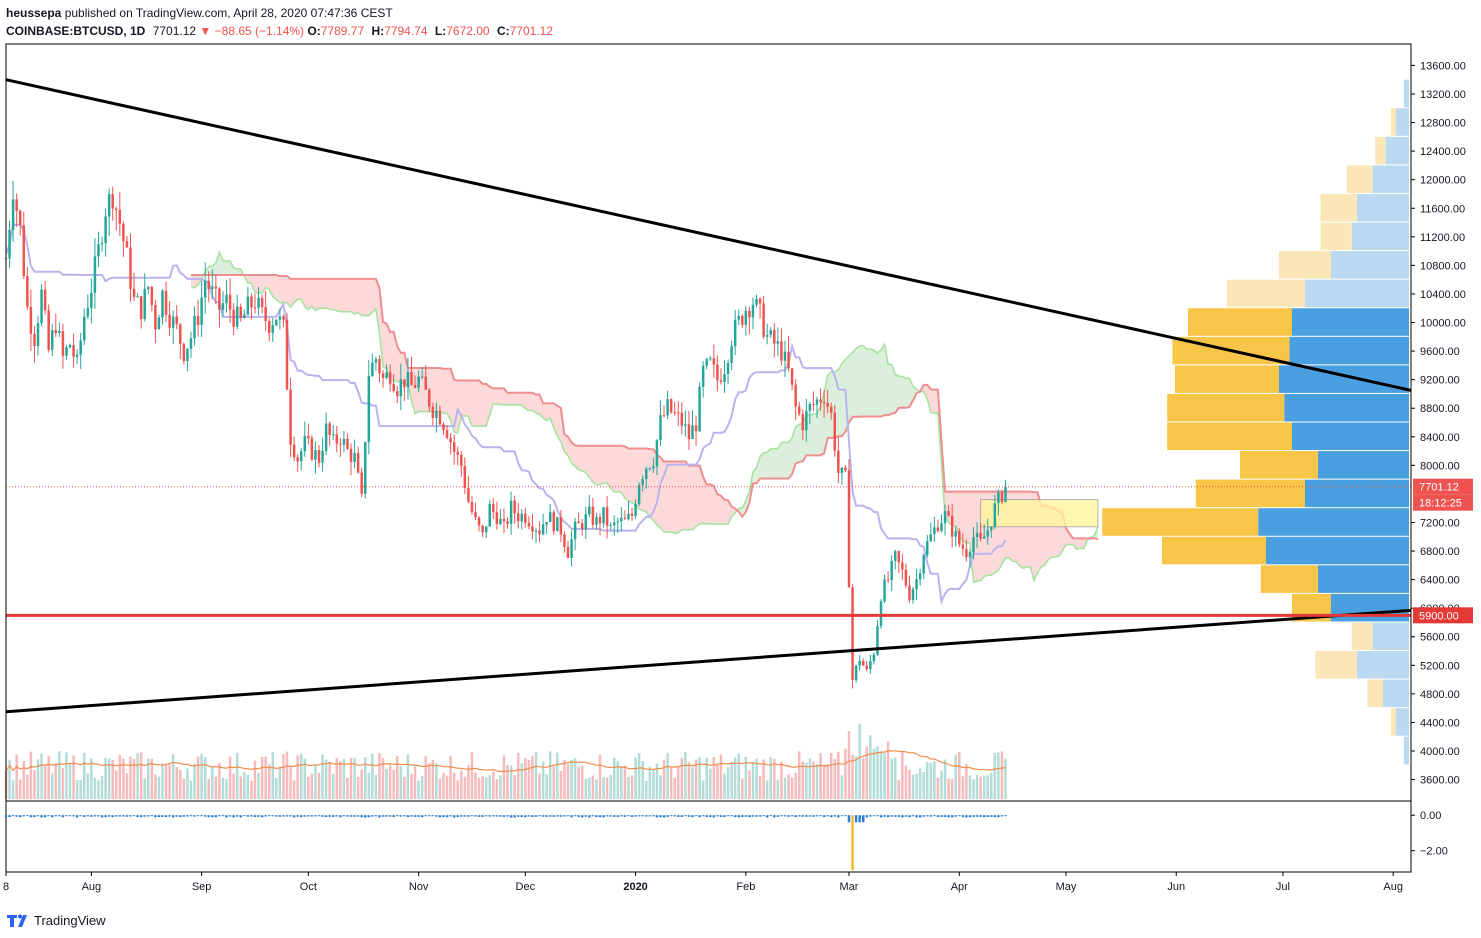 This screenshot has width=1481, height=938. What do you see at coordinates (468, 31) in the screenshot?
I see `low-value: 7672.00` at bounding box center [468, 31].